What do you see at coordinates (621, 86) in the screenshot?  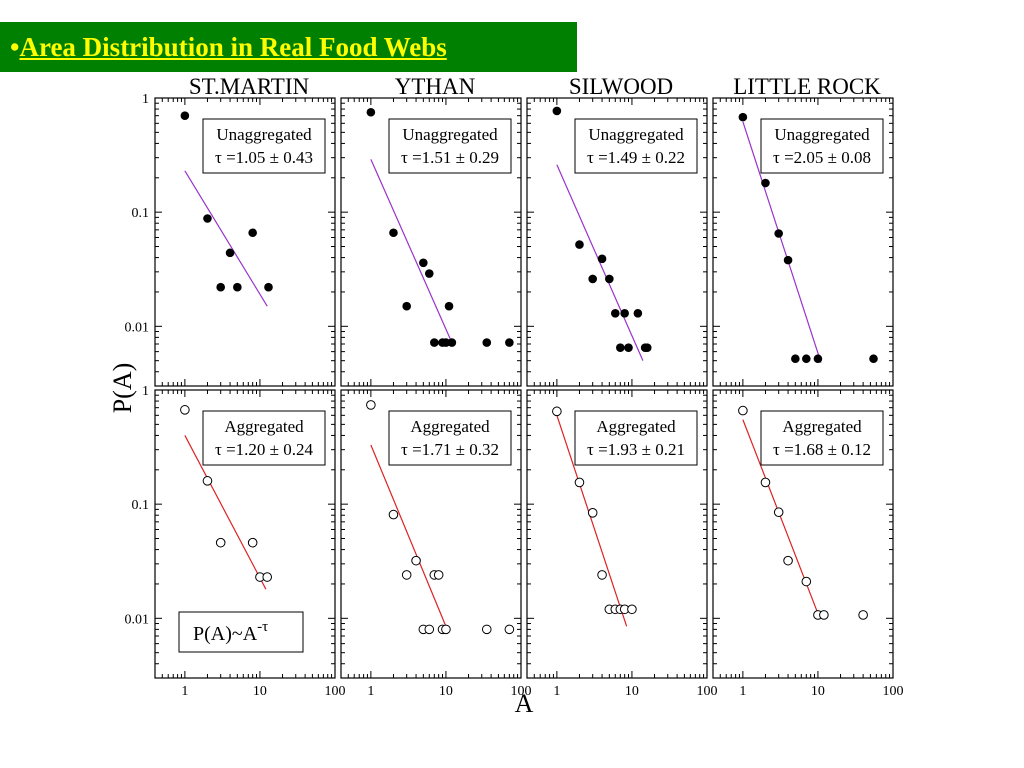 I see `column-title: SILWOOD` at bounding box center [621, 86].